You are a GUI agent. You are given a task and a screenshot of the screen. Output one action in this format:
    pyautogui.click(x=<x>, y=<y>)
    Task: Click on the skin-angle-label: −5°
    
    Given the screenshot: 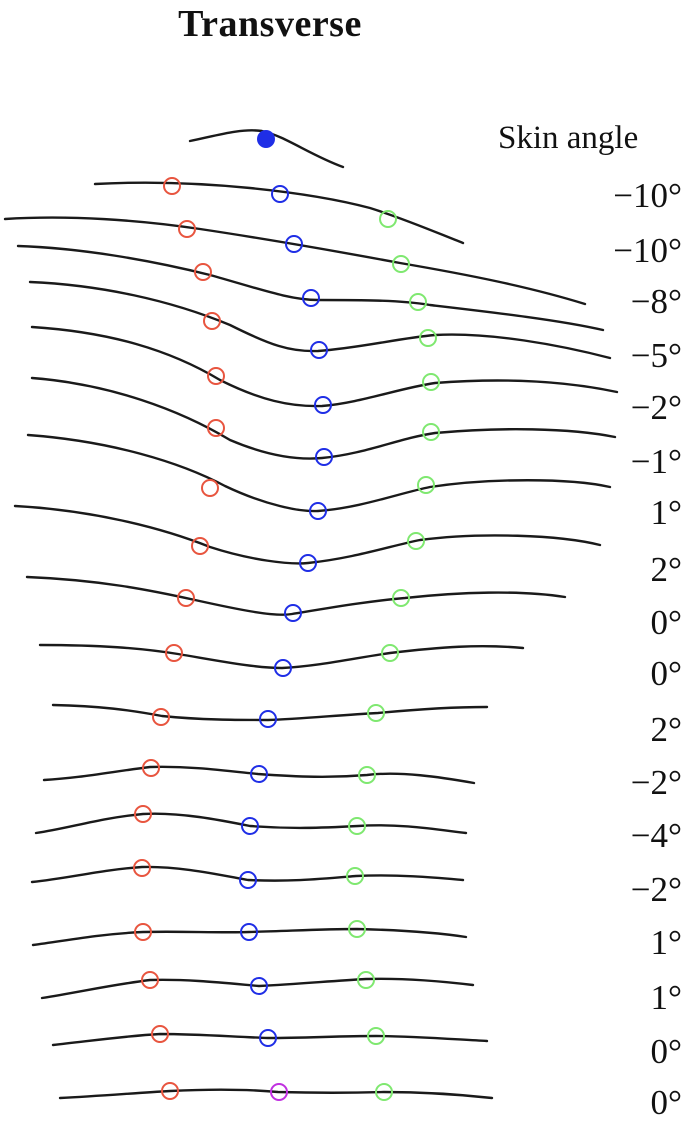 What is the action you would take?
    pyautogui.click(x=656, y=355)
    